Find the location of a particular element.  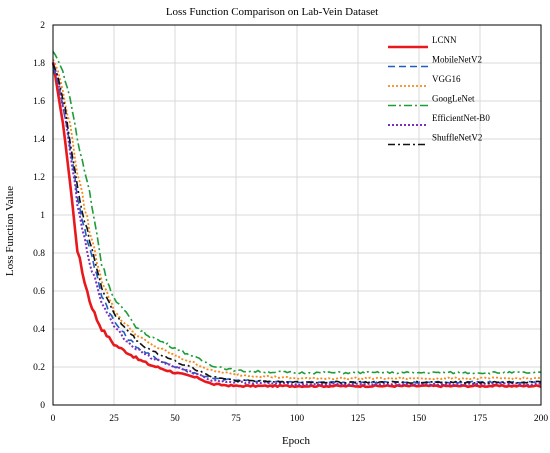

x-axis-label: Epoch is located at coordinates (296, 441).